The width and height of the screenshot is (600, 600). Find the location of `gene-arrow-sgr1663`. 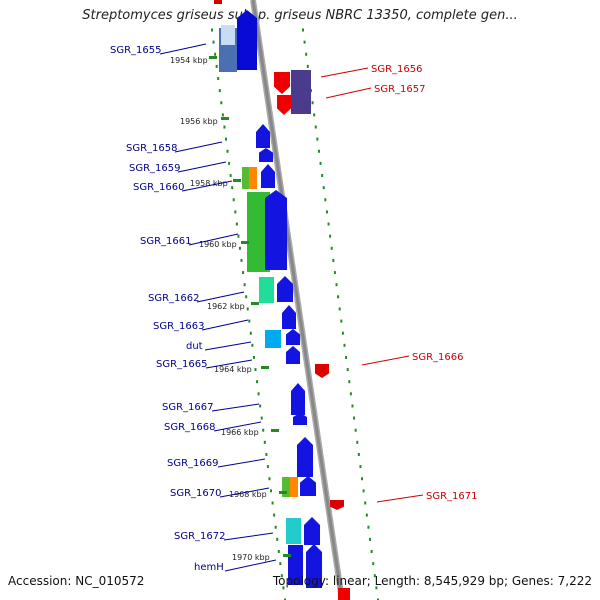

gene-arrow-sgr1663 is located at coordinates (289, 317).